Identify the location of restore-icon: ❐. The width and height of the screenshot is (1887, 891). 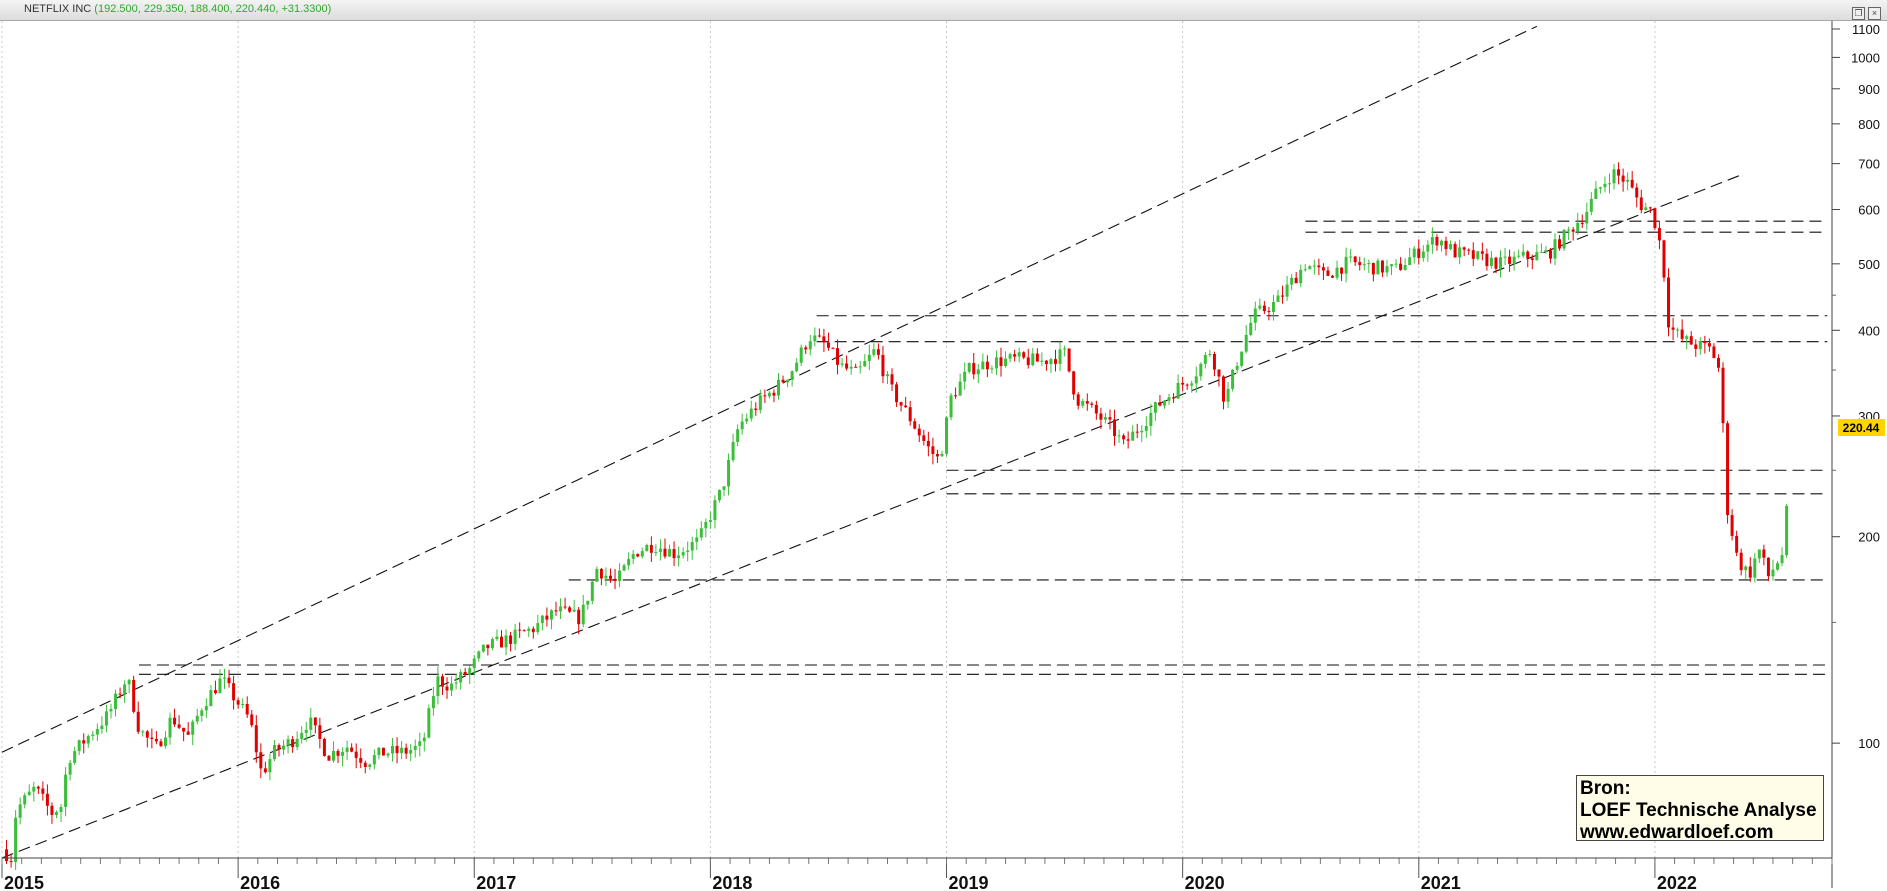
(1858, 13).